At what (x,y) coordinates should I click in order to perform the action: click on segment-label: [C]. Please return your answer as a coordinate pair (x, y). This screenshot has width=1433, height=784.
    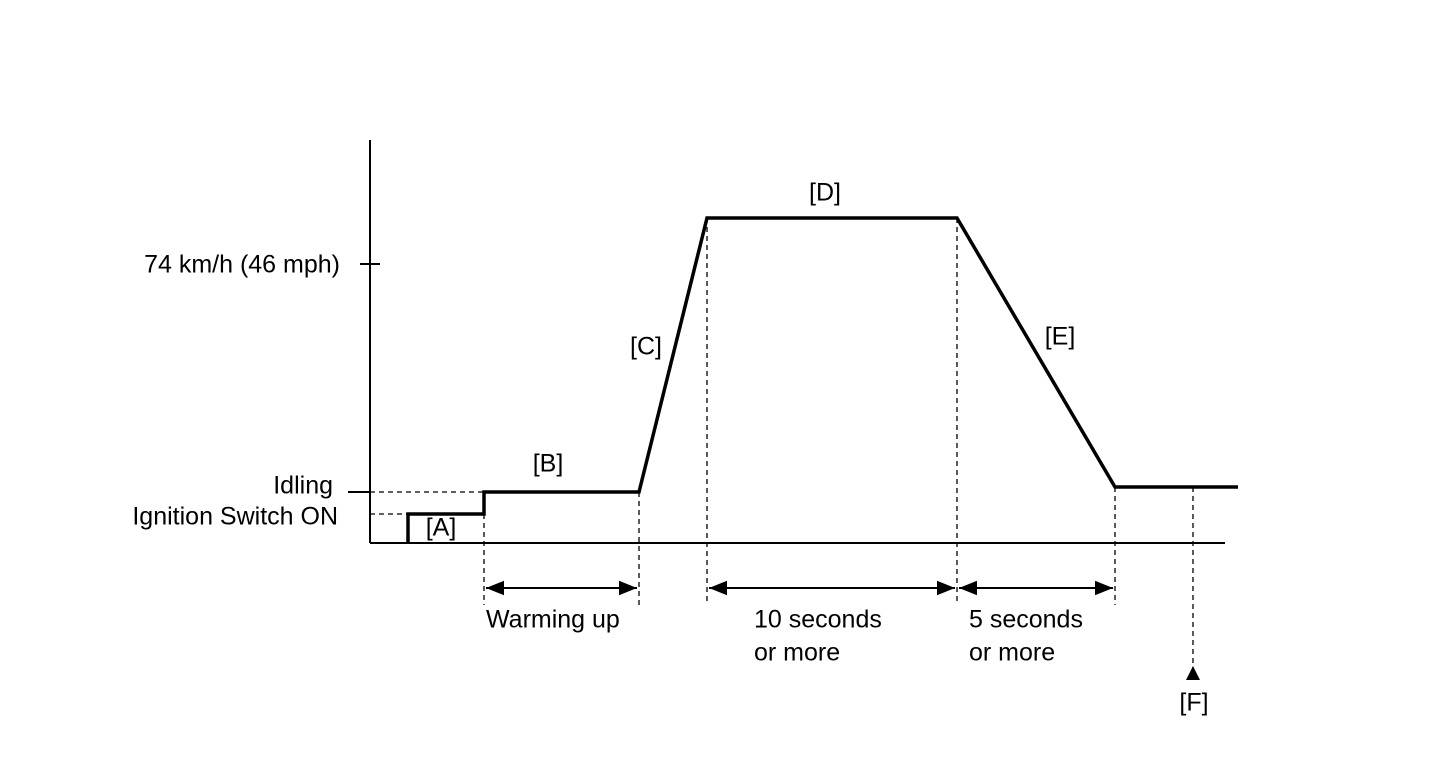
    Looking at the image, I should click on (646, 347).